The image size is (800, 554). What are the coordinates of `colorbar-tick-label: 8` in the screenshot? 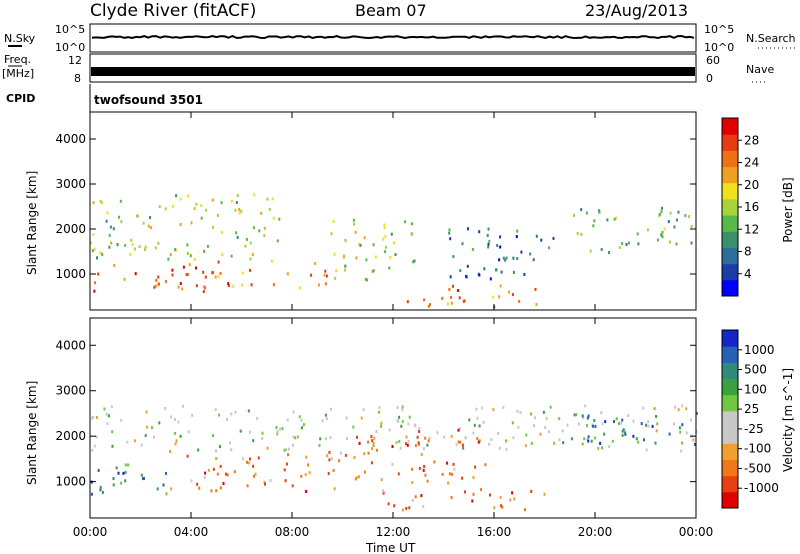 It's located at (748, 252).